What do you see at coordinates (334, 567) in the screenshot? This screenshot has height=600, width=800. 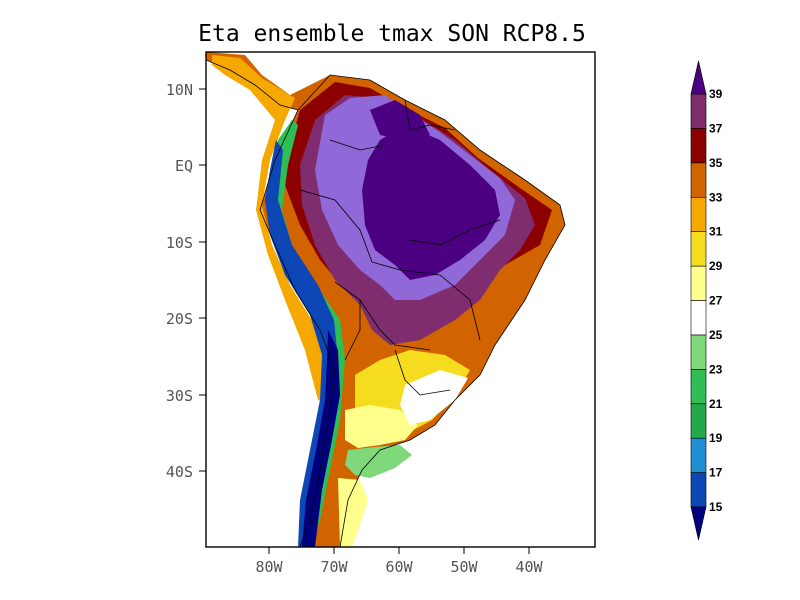 I see `lon-label-70w: 70W` at bounding box center [334, 567].